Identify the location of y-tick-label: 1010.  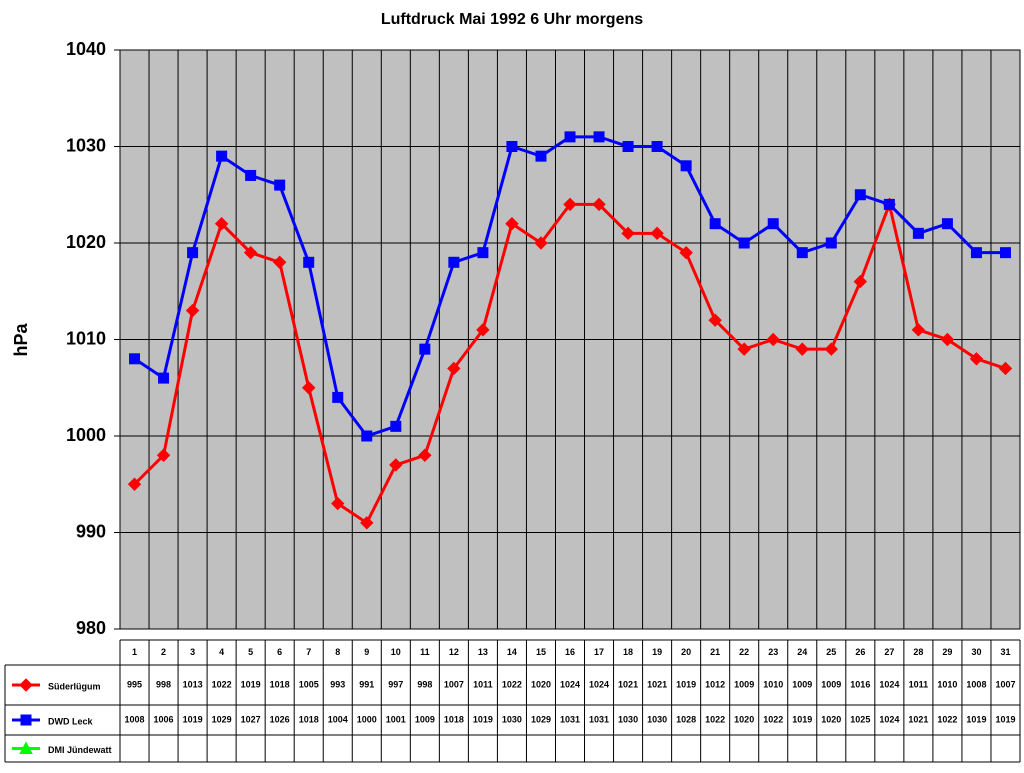
(86, 338).